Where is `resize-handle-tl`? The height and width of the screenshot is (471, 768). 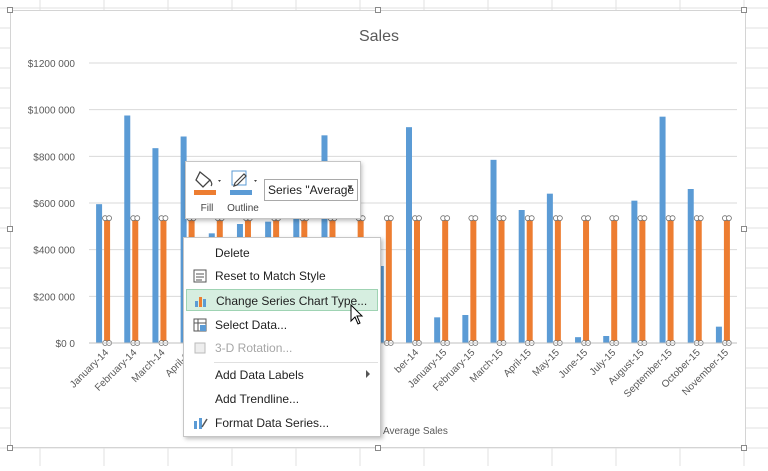
resize-handle-tl is located at coordinates (10, 10).